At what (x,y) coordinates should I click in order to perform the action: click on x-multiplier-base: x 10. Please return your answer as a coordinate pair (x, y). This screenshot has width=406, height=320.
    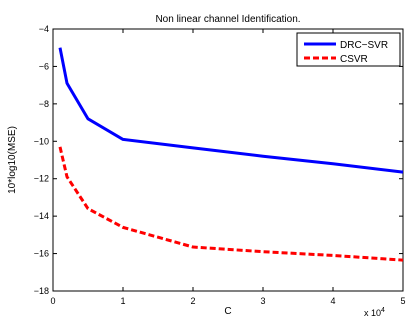
    Looking at the image, I should click on (372, 313).